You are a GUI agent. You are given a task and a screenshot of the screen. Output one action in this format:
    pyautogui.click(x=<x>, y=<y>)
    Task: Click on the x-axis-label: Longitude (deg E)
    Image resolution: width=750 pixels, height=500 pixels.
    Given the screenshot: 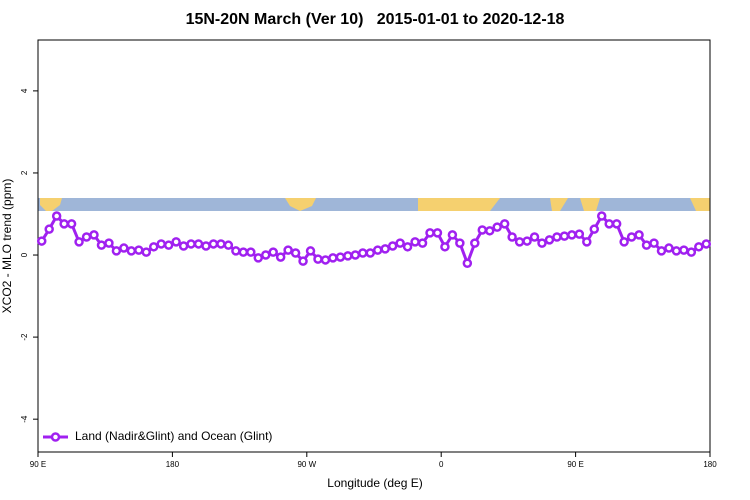 What is the action you would take?
    pyautogui.click(x=374, y=483)
    